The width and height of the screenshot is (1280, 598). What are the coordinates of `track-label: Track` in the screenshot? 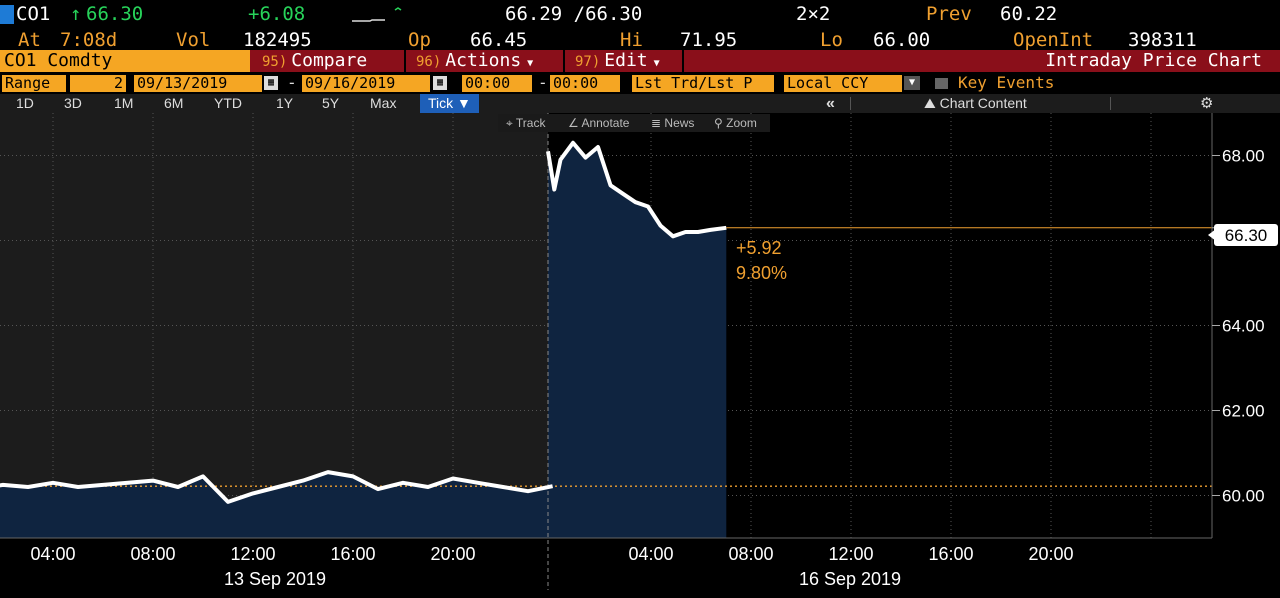 It's located at (530, 123).